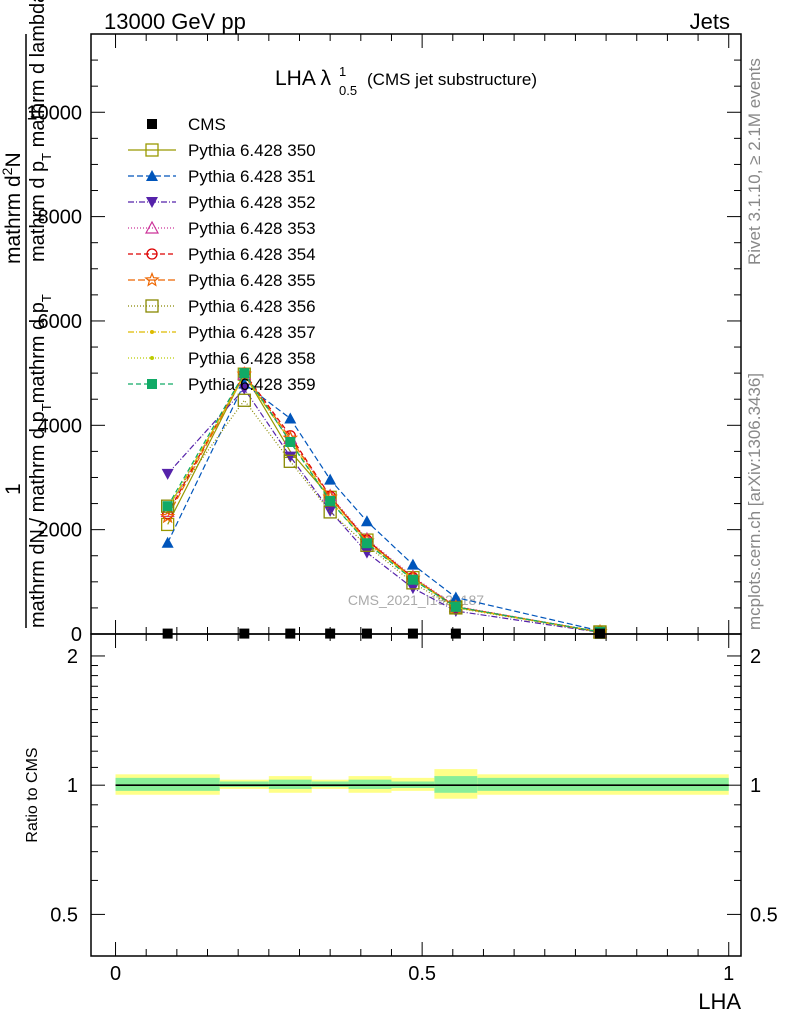  I want to click on ylabel-bottom: mathrm dN / mathrm d pTmathrm d pT, so click(40, 461).